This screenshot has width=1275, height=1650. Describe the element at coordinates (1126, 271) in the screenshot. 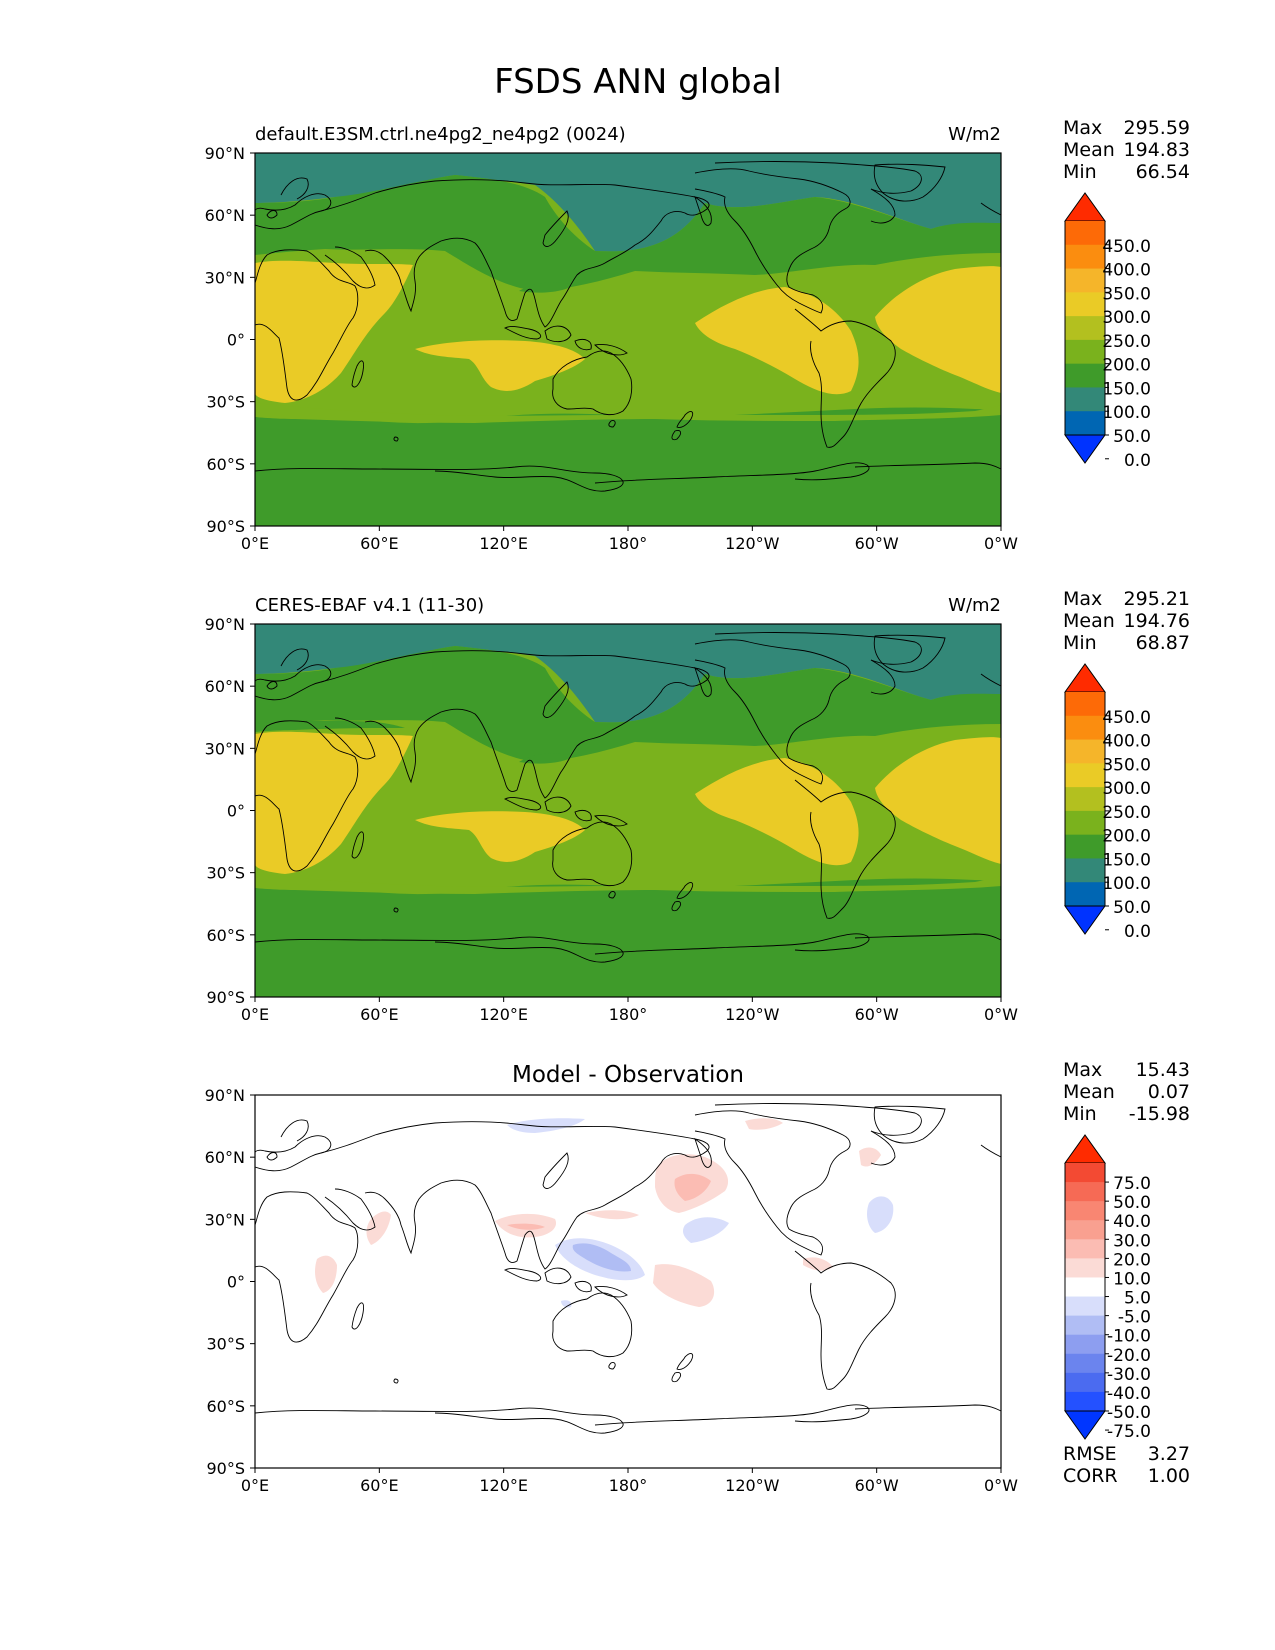

I see `colorbar-label: 400.0` at that location.